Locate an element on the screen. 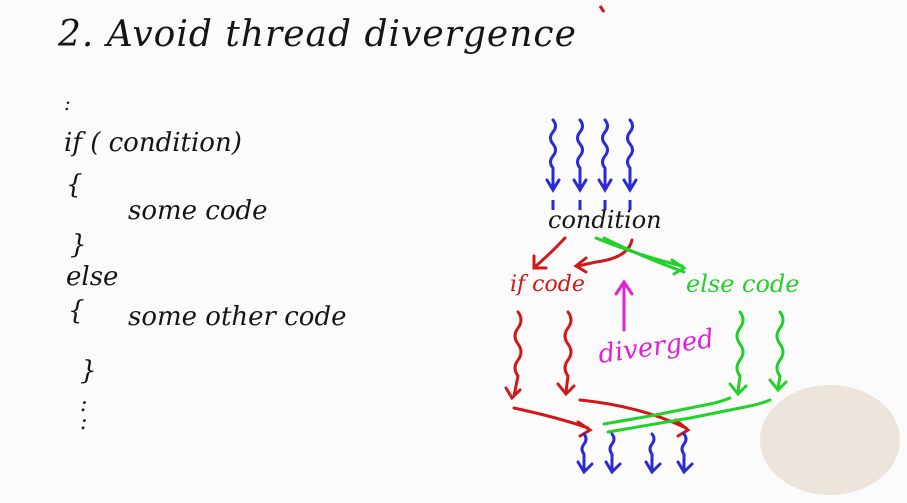 The image size is (907, 503). ellipsis-bottom-2: : is located at coordinates (84, 422).